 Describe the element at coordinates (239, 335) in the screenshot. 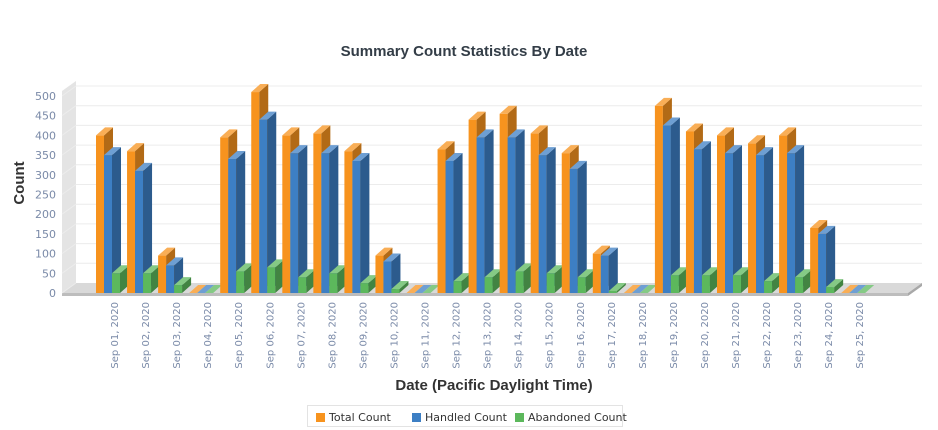

I see `x-tick-label: Sep 05, 2020` at that location.